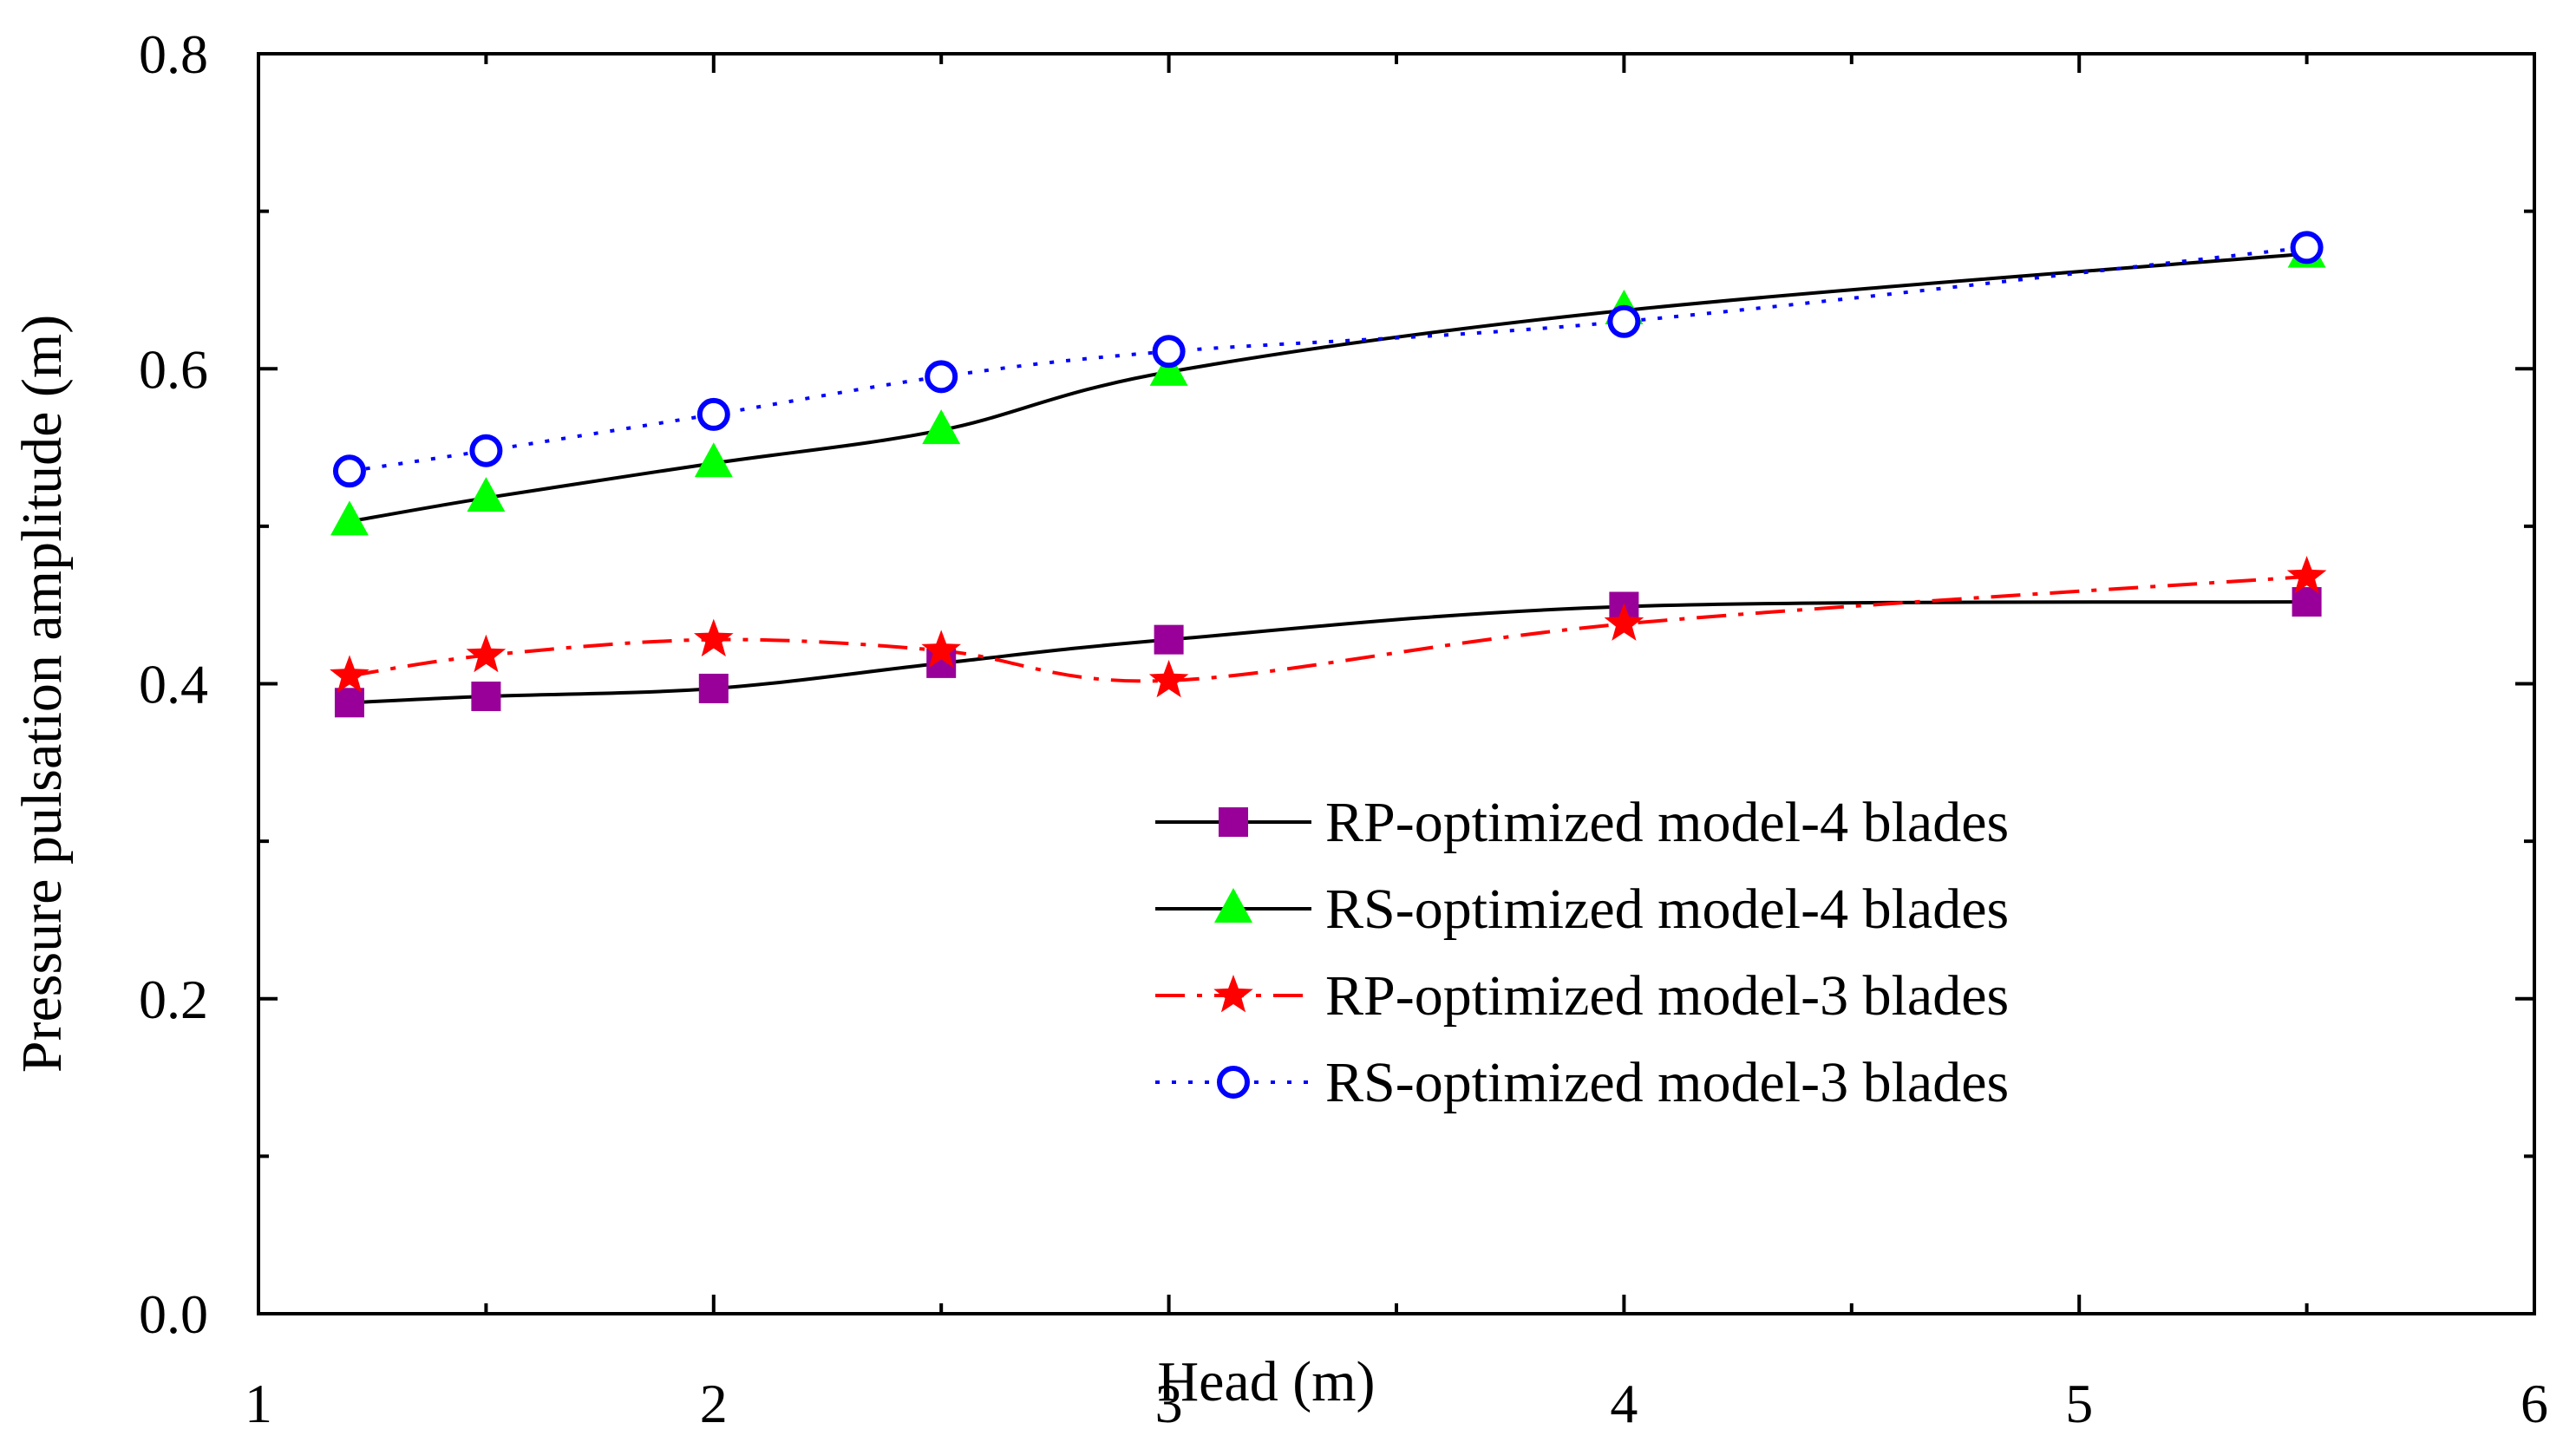  What do you see at coordinates (173, 54) in the screenshot?
I see `y-tick-label: 0.8` at bounding box center [173, 54].